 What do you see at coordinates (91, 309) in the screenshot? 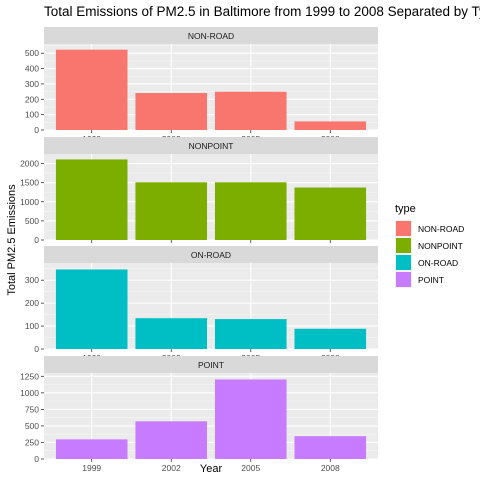
I see `bar-on-road-1999` at bounding box center [91, 309].